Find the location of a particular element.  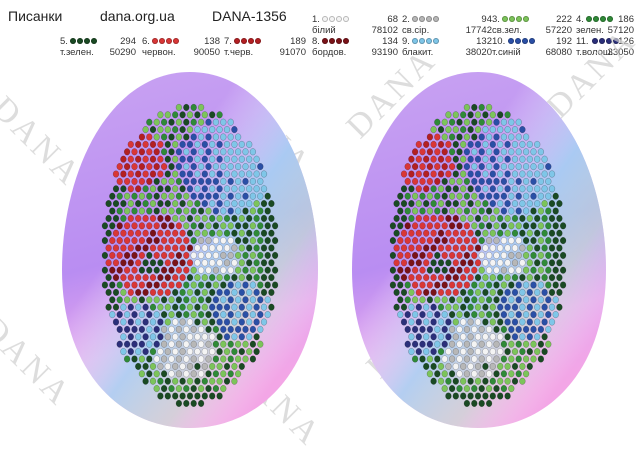

thread-number: 5. is located at coordinates (64, 41).